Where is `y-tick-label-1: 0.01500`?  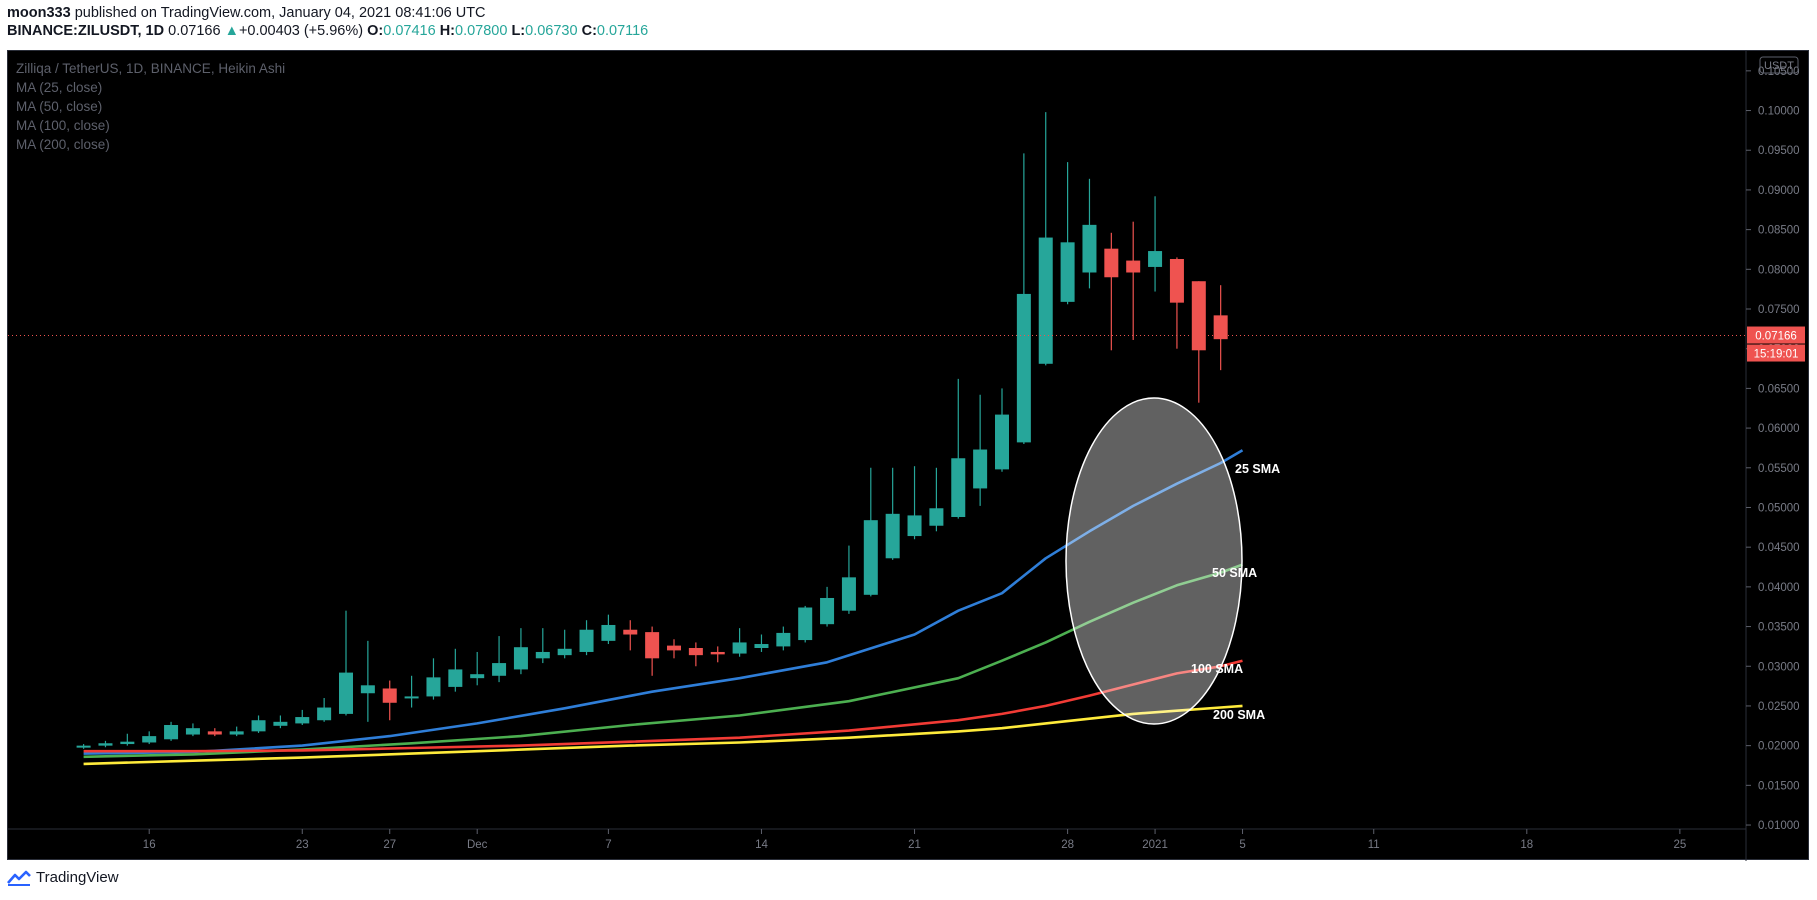 y-tick-label-1: 0.01500 is located at coordinates (1779, 786).